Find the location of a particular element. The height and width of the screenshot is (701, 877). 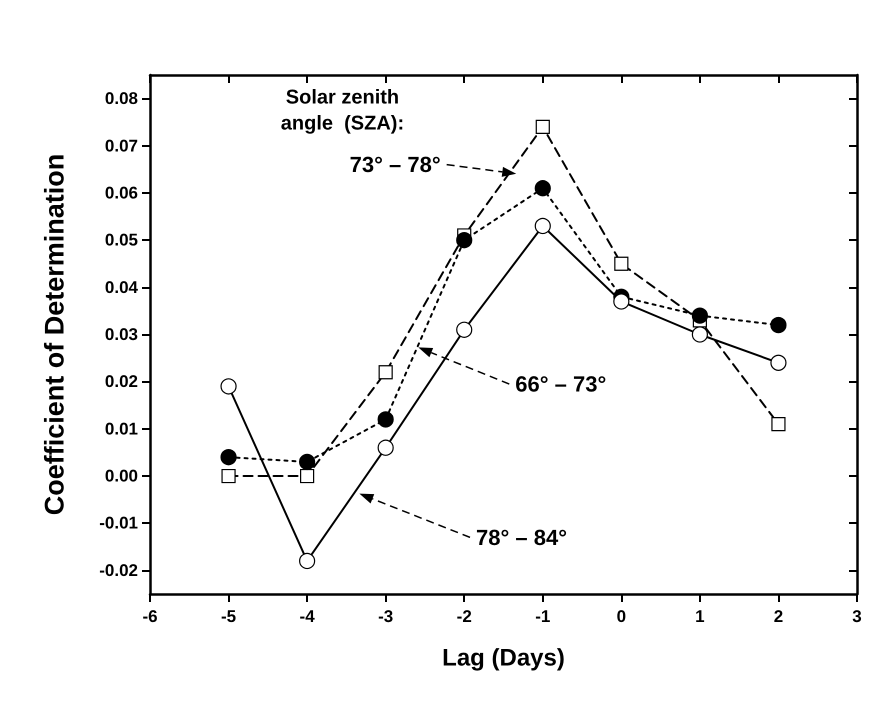

x-tick-label: -1 is located at coordinates (542, 616).